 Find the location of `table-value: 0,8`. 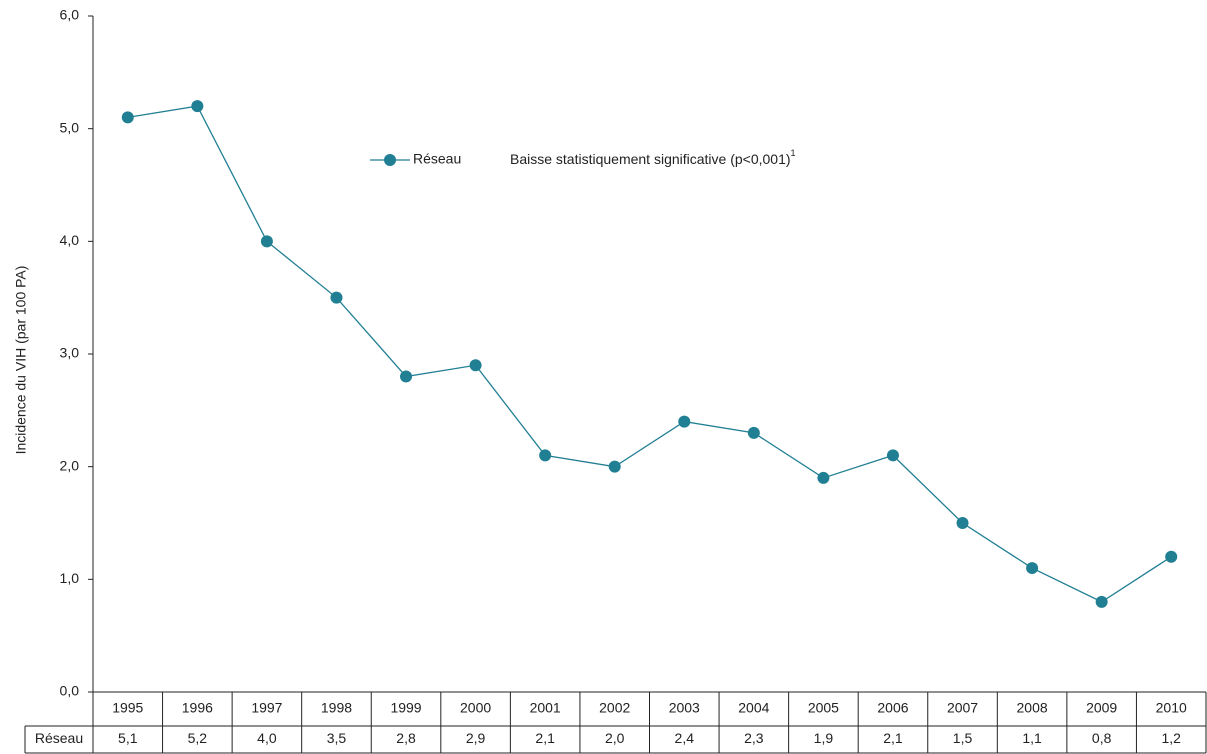

table-value: 0,8 is located at coordinates (1102, 738).